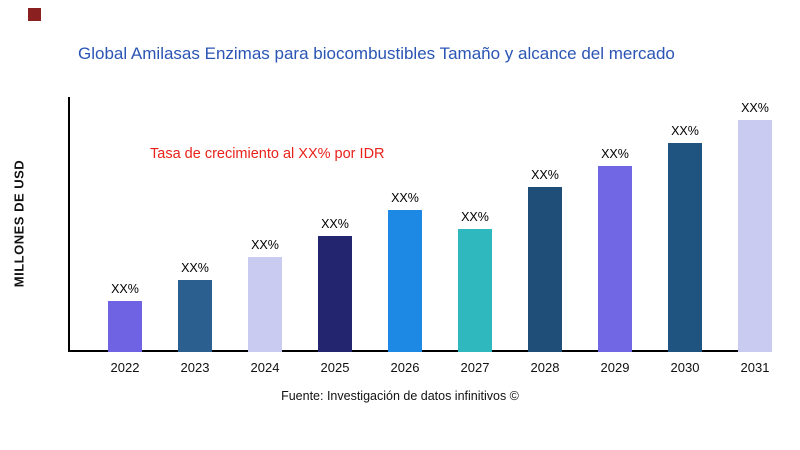 The height and width of the screenshot is (450, 800). I want to click on bar-group-2024: XX%, so click(265, 295).